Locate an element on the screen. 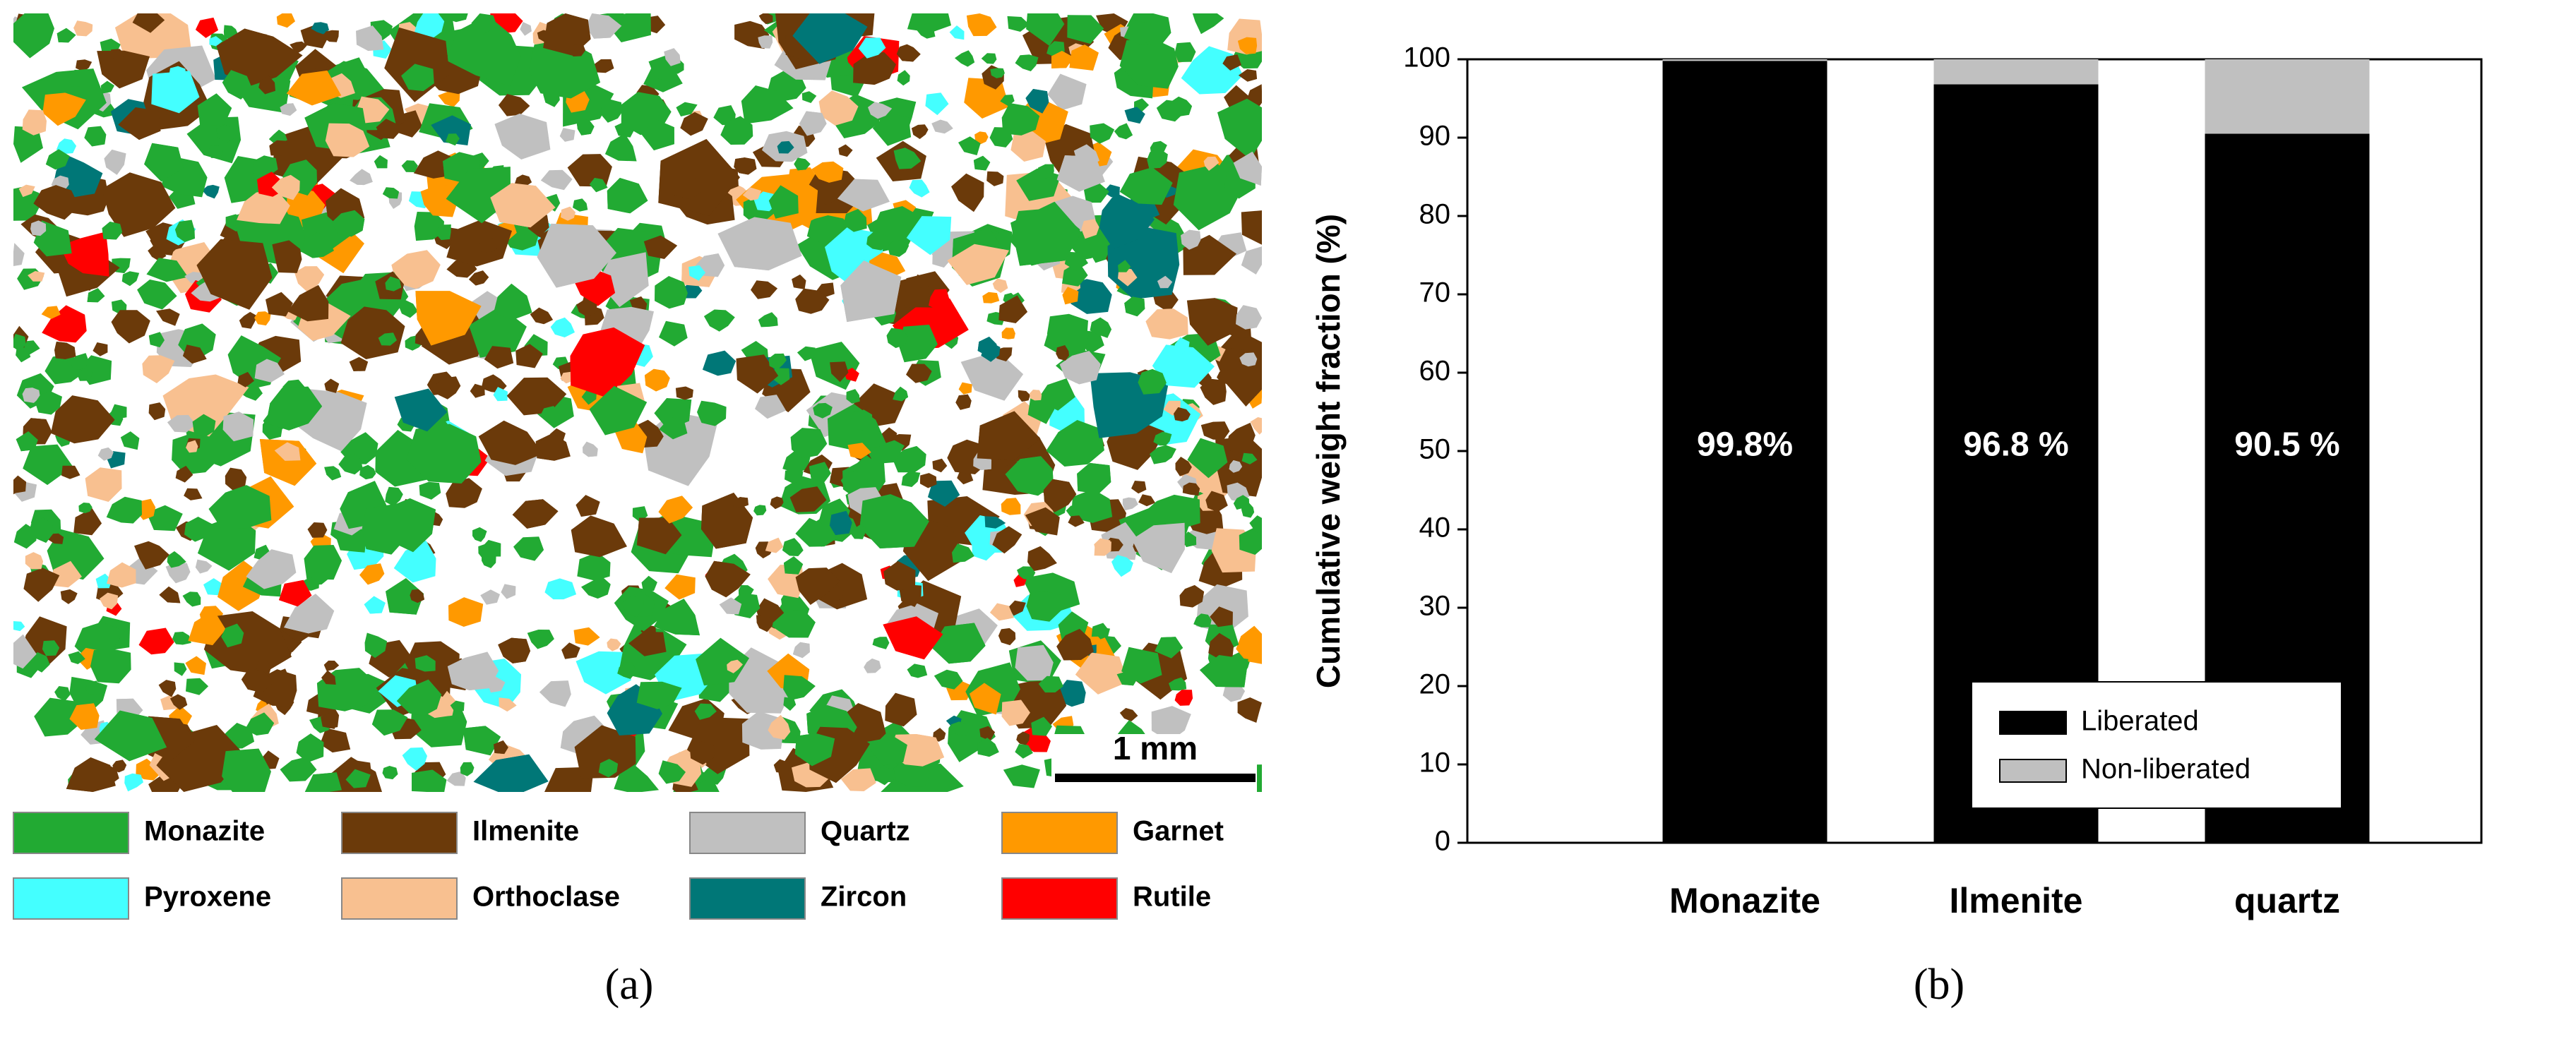 Image resolution: width=2576 pixels, height=1039 pixels. legend-label: Pyroxene is located at coordinates (207, 897).